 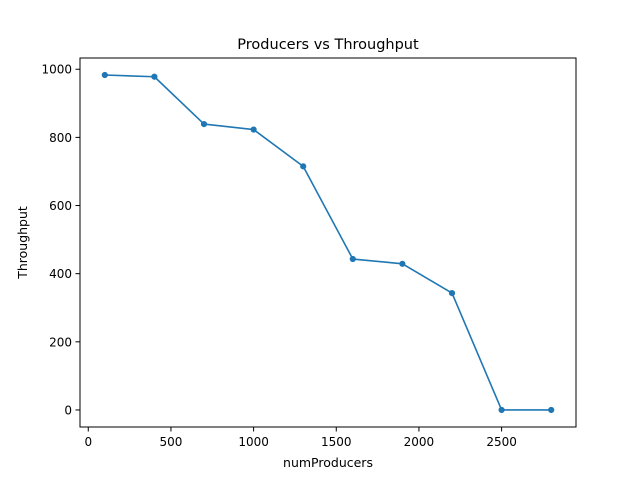 What do you see at coordinates (60, 274) in the screenshot?
I see `y-tick-label: 400` at bounding box center [60, 274].